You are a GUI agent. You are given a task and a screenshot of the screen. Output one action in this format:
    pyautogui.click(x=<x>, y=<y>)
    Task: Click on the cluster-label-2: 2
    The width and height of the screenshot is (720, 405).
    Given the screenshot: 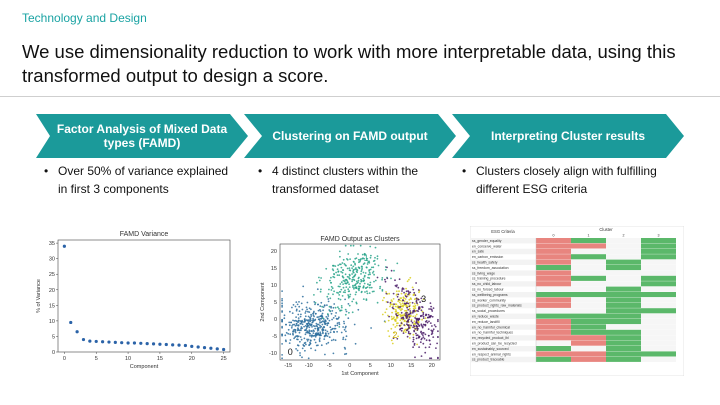 What is the action you would take?
    pyautogui.click(x=394, y=335)
    